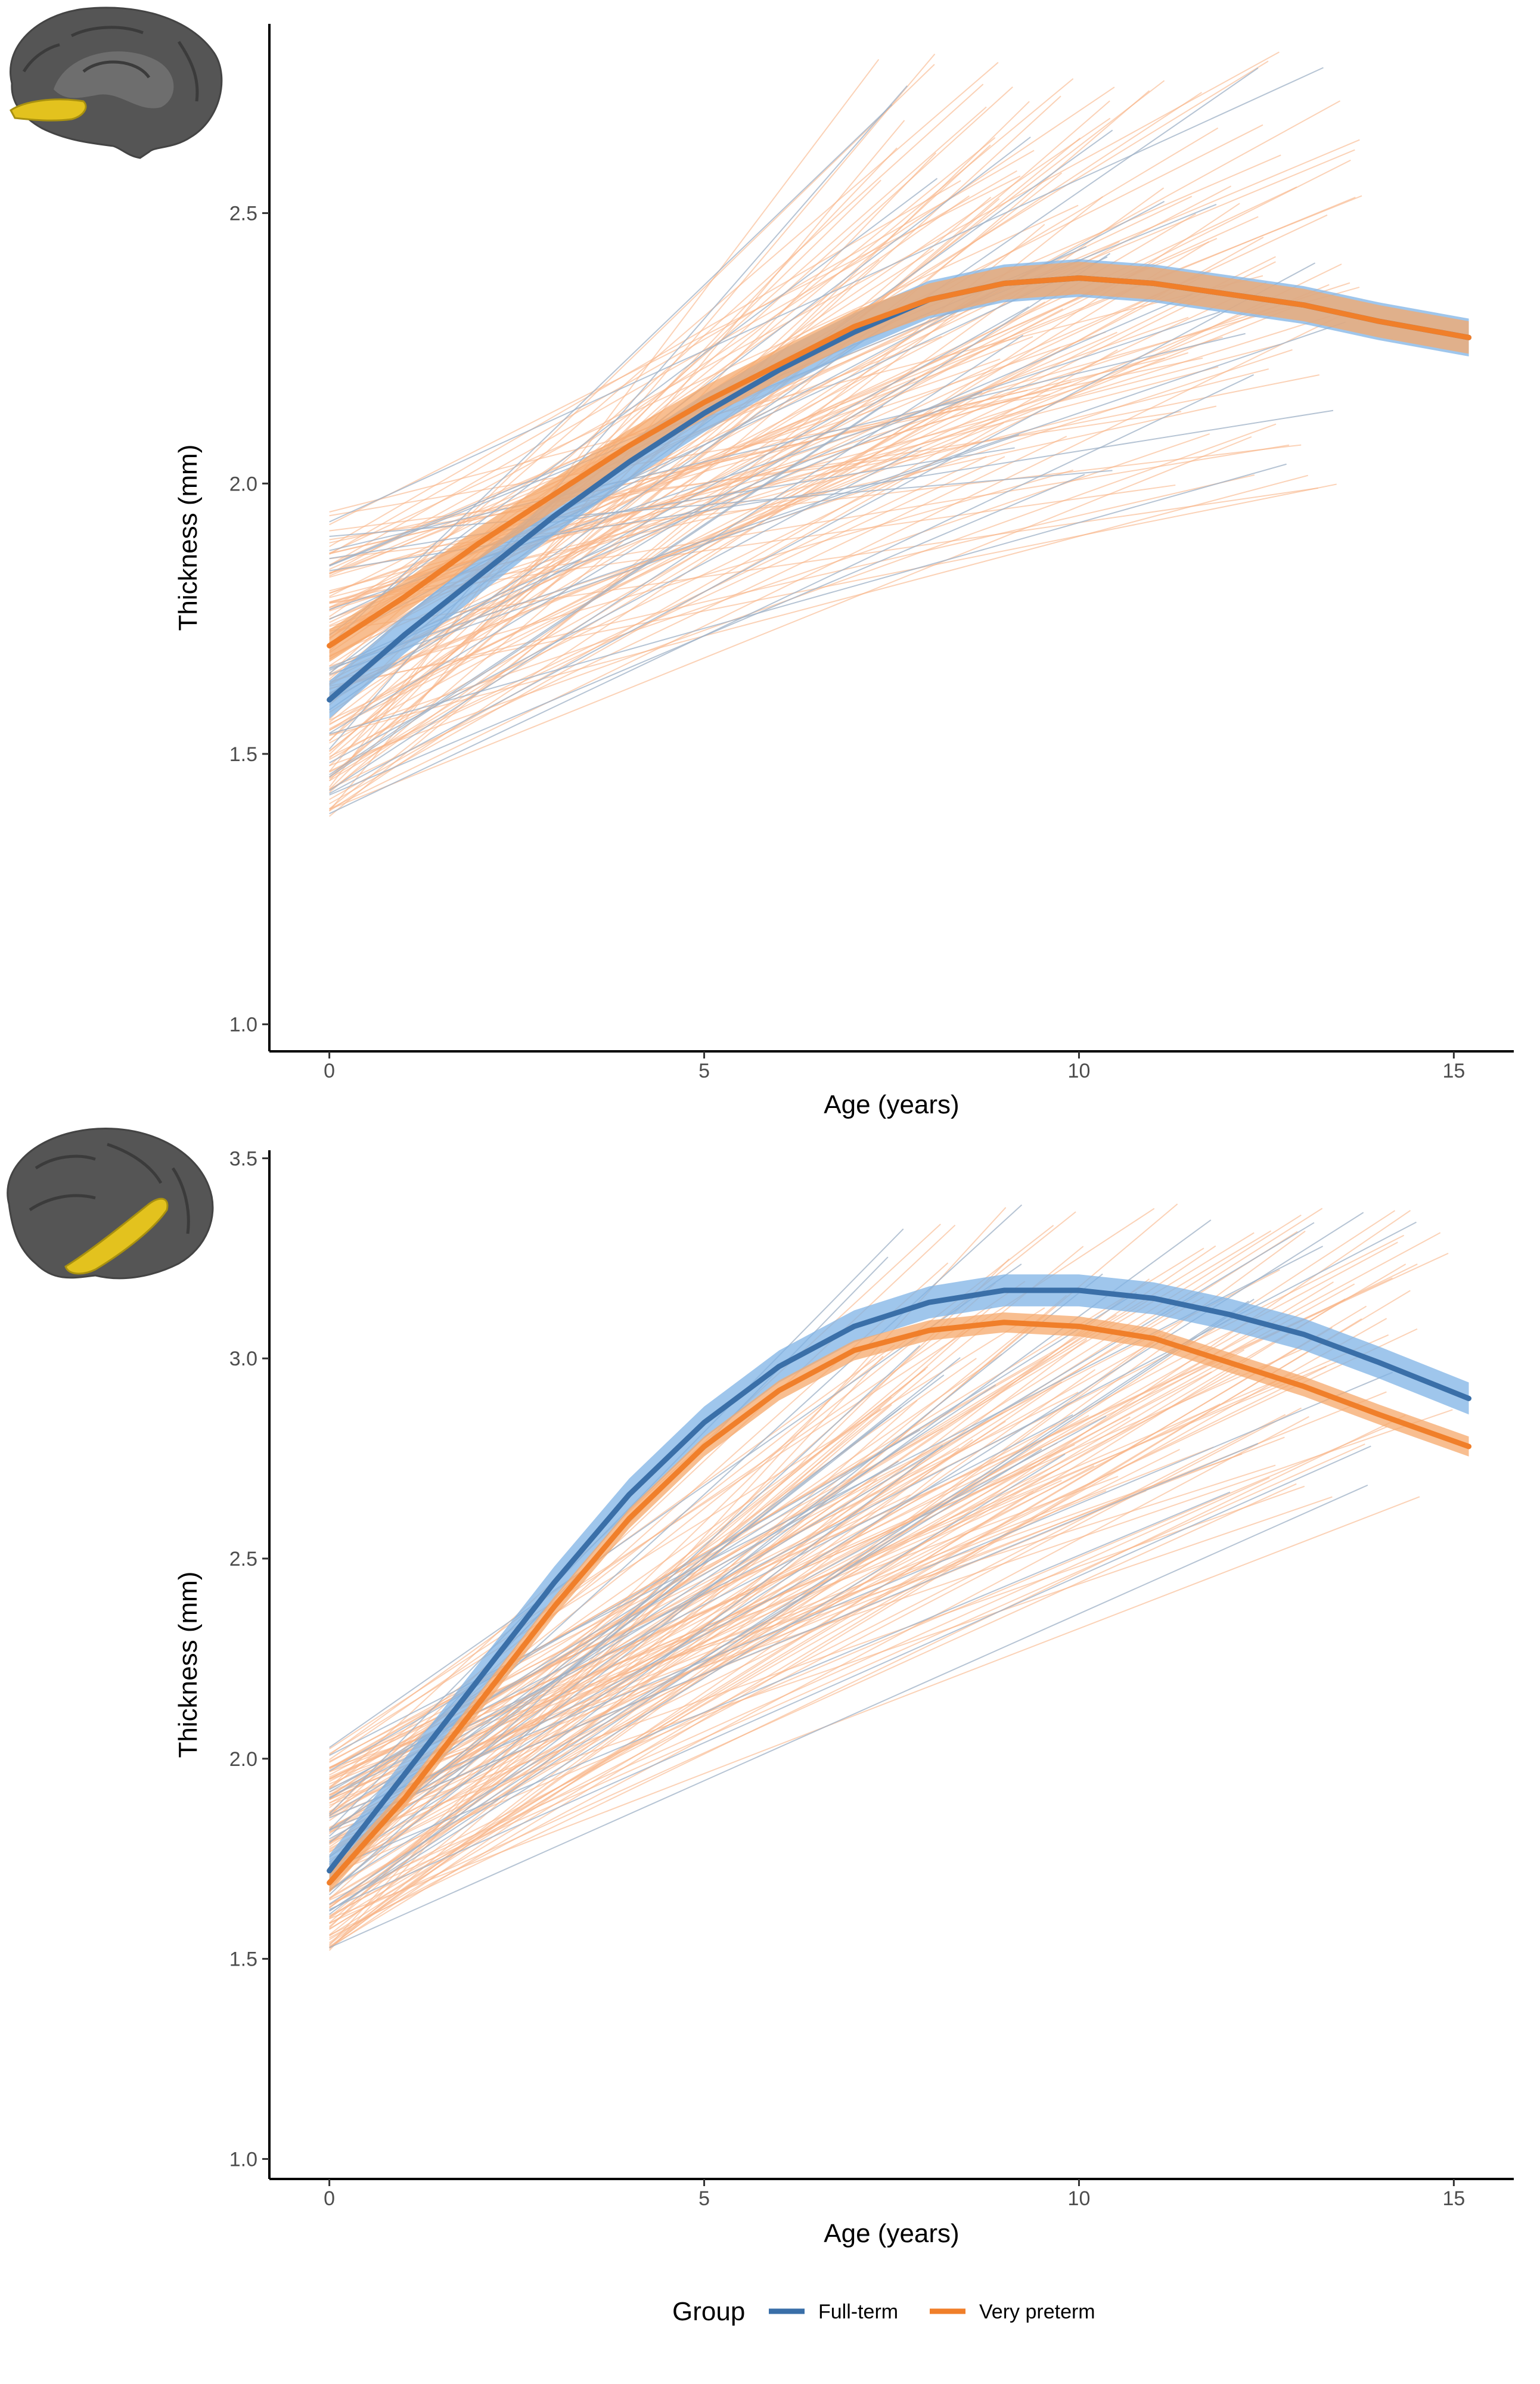  I want to click on y-tick-label: 1.0, so click(243, 2159).